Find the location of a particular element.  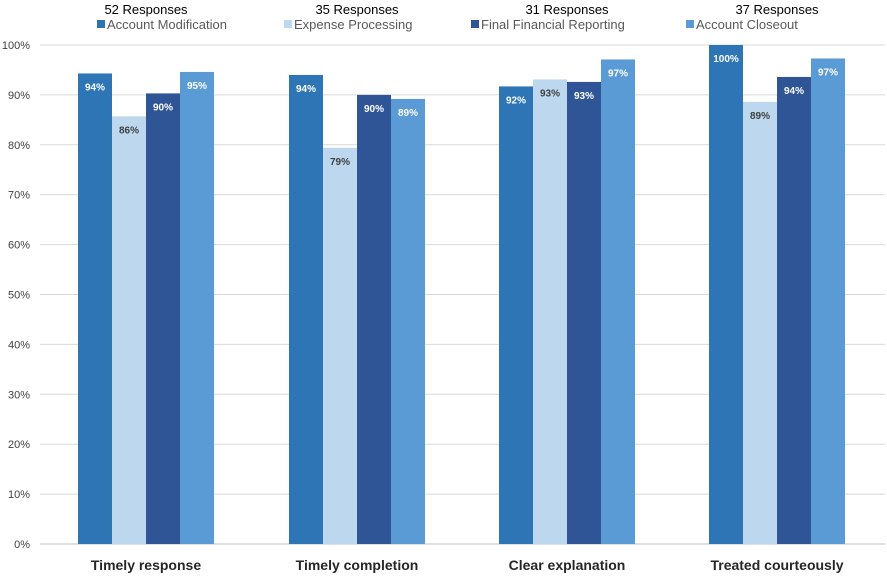

y-tick-label: 0% is located at coordinates (22, 545).